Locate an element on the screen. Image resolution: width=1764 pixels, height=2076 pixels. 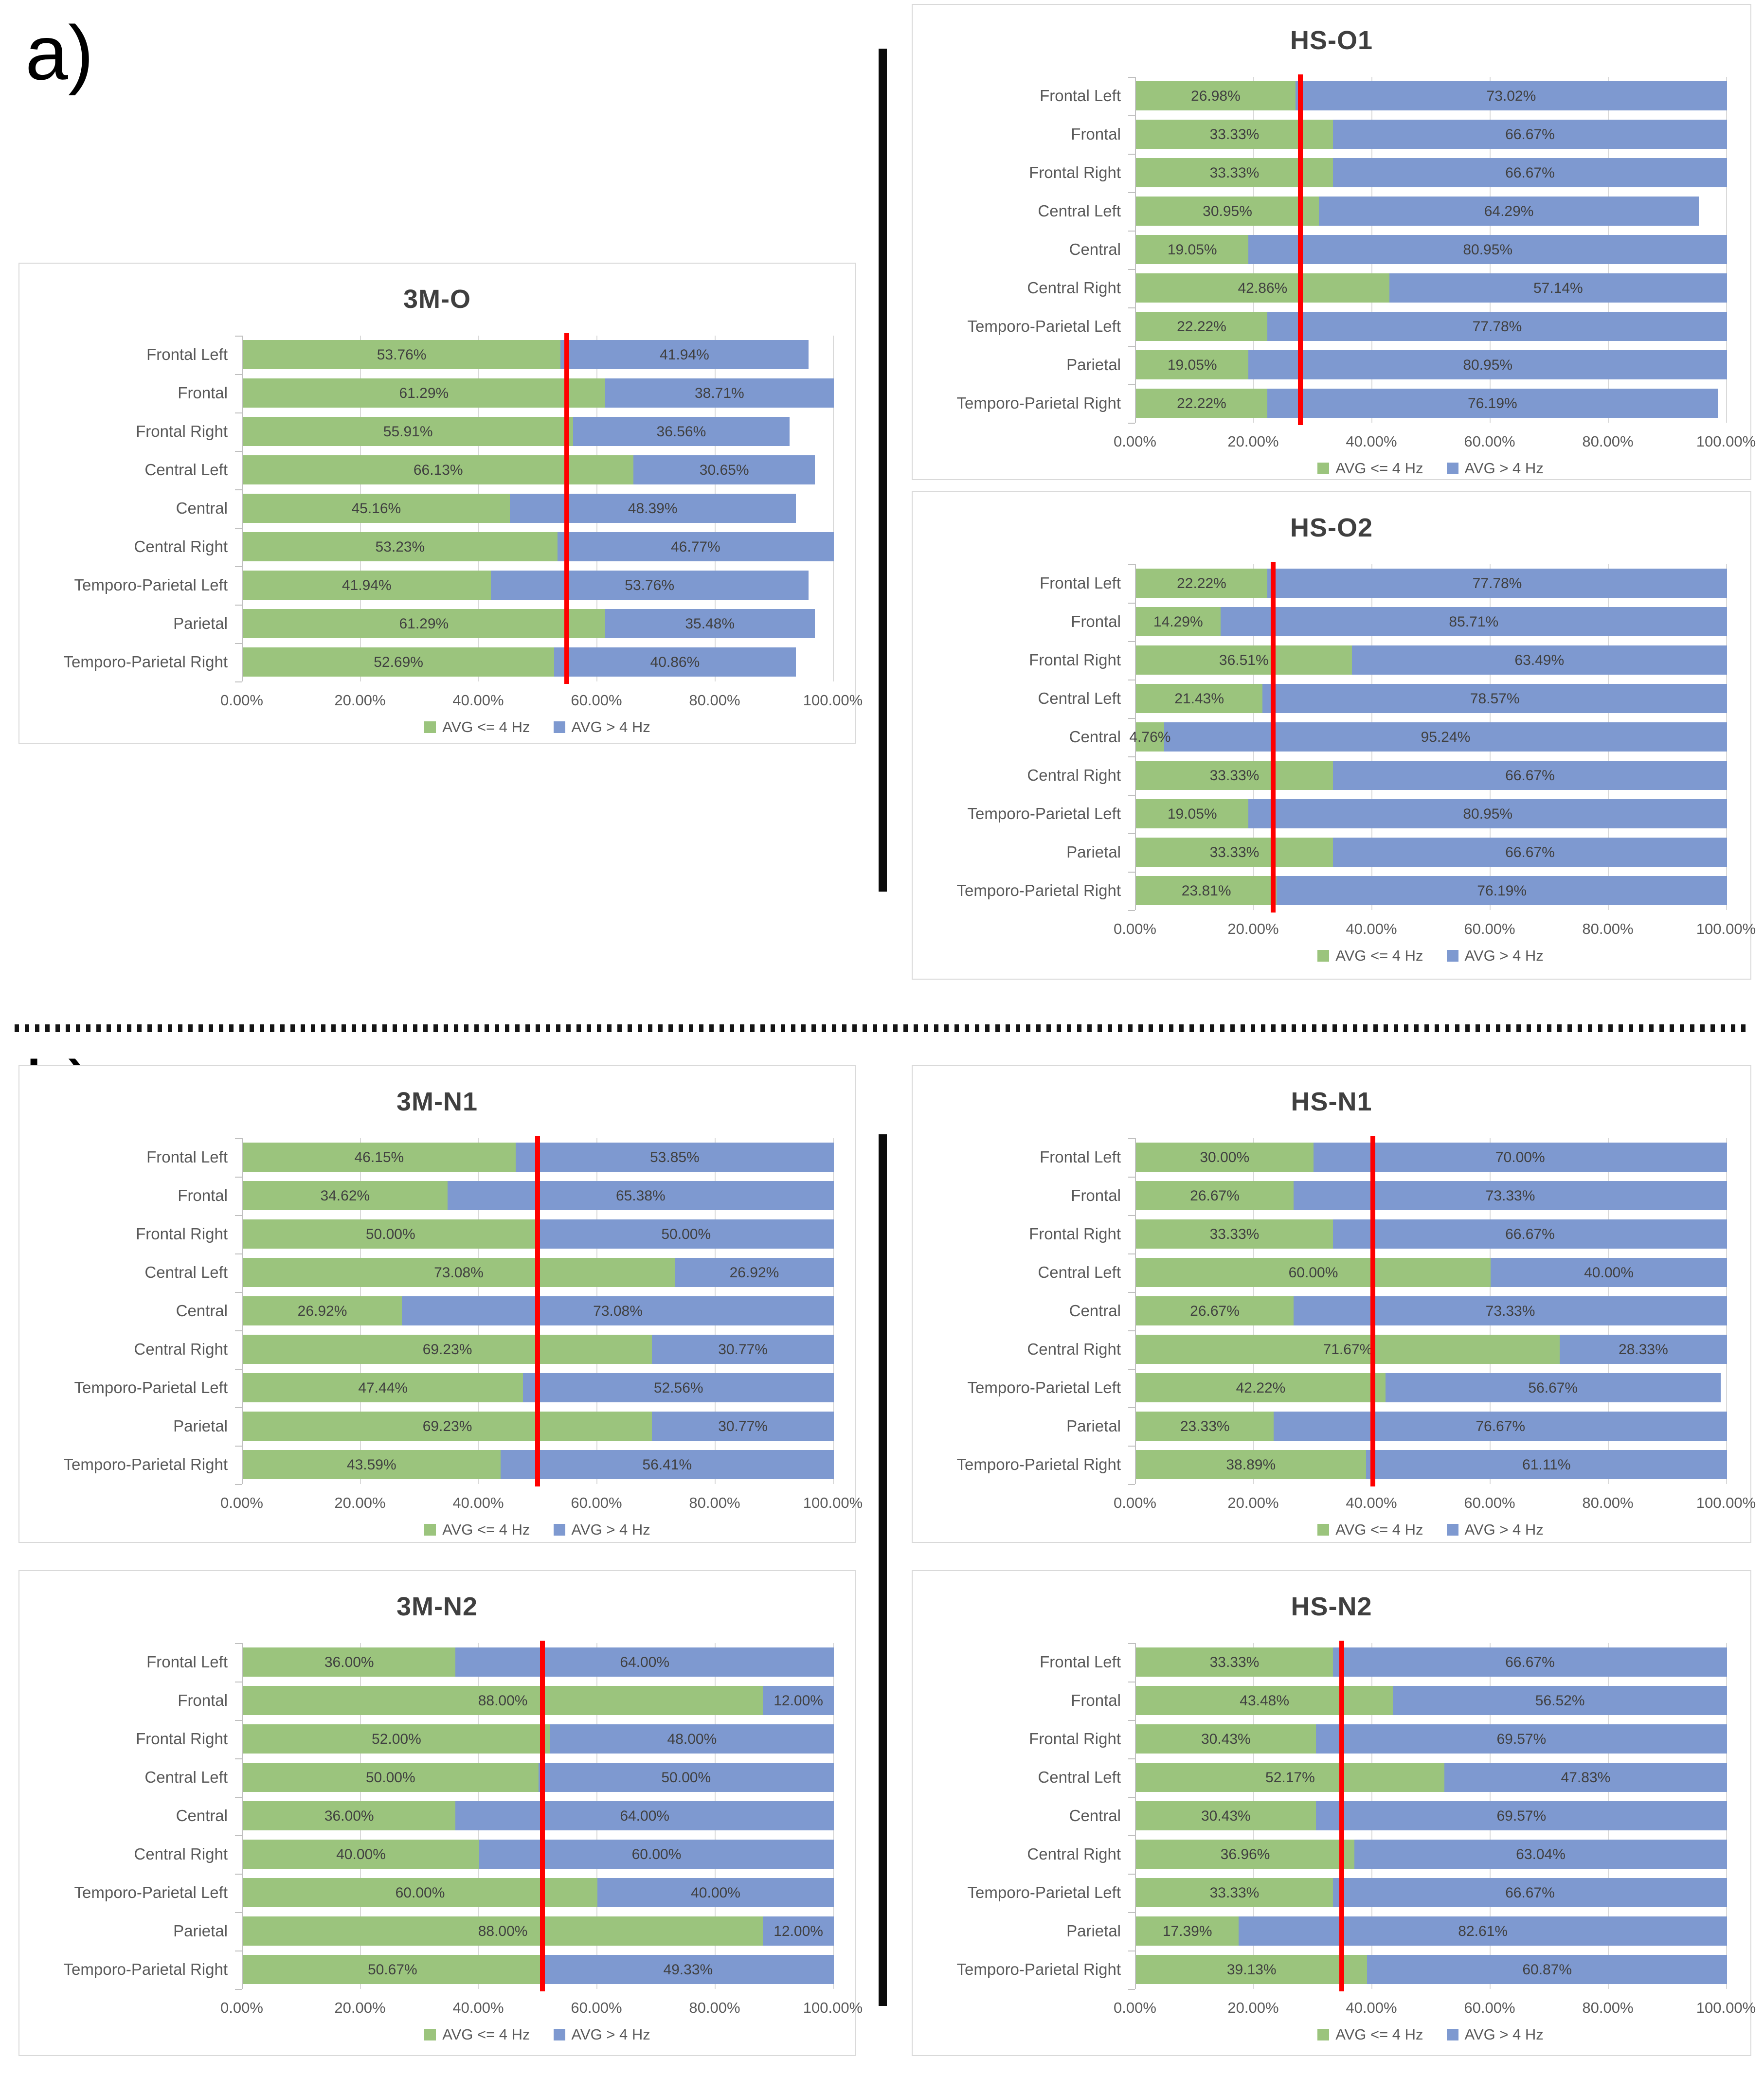
x-axis: 0.00% 20.00% 40.00% 60.00% 80.00% 100.00% is located at coordinates (1435, 442).